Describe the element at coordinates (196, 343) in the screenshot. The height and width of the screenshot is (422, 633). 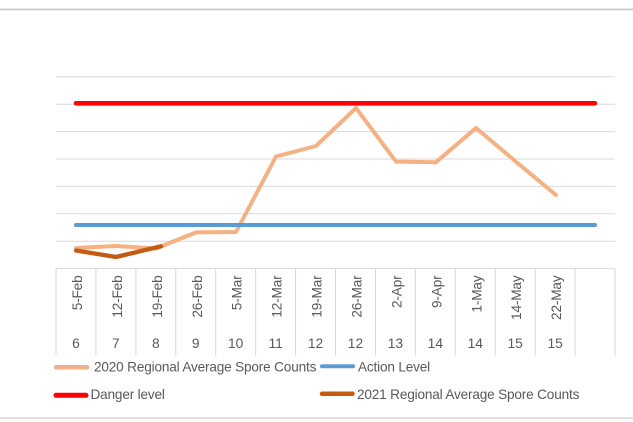
I see `svg-text: 9` at that location.